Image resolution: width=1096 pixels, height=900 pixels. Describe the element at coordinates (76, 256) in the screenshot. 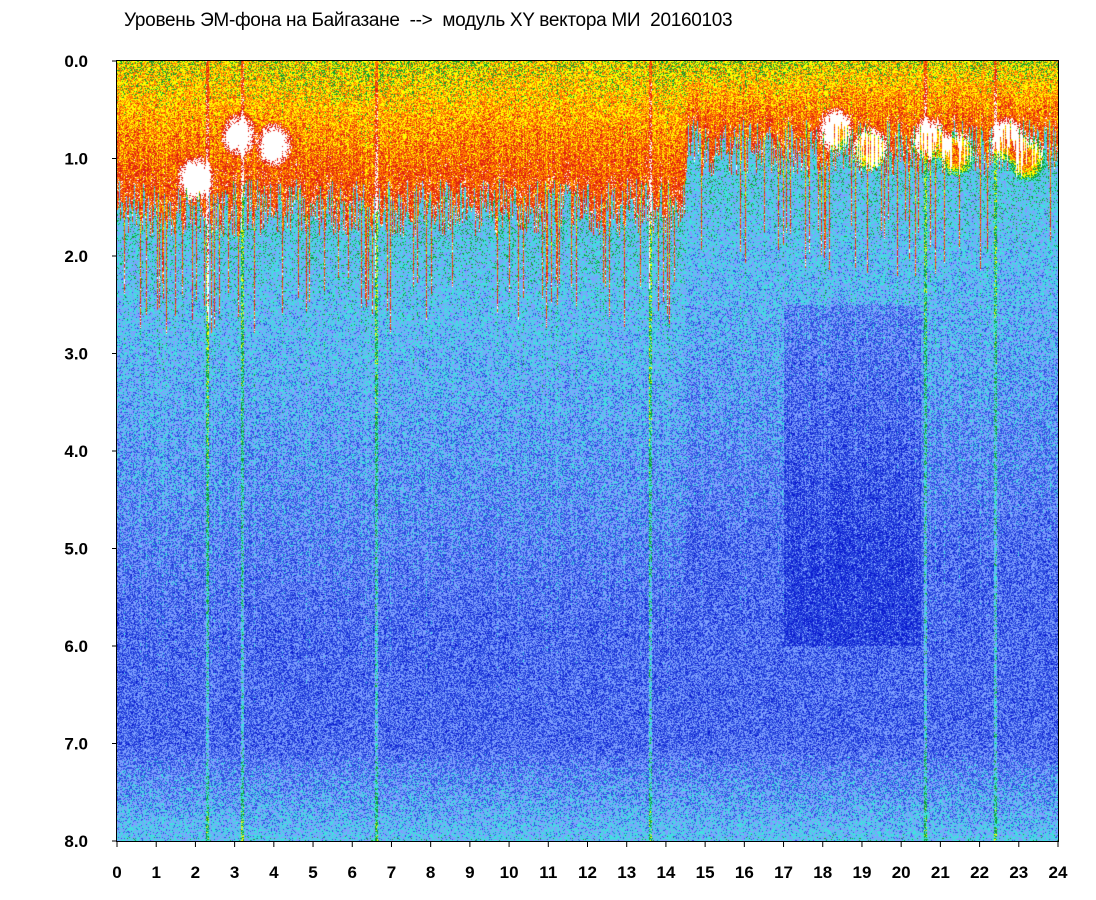

I see `y-tick-label: 2.0` at that location.